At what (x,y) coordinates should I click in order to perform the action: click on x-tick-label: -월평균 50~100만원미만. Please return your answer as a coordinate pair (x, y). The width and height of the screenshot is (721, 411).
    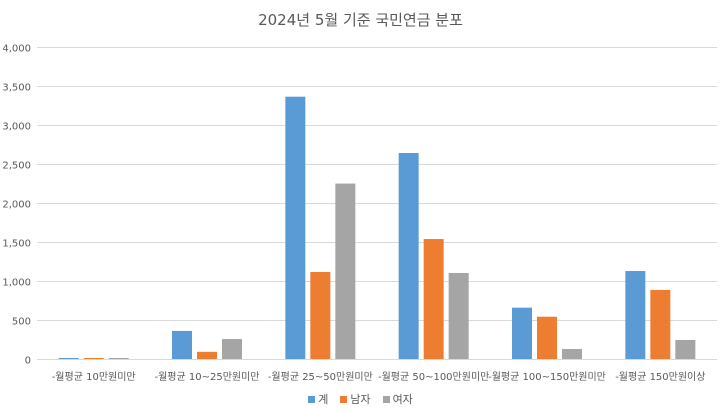
    Looking at the image, I should click on (433, 377).